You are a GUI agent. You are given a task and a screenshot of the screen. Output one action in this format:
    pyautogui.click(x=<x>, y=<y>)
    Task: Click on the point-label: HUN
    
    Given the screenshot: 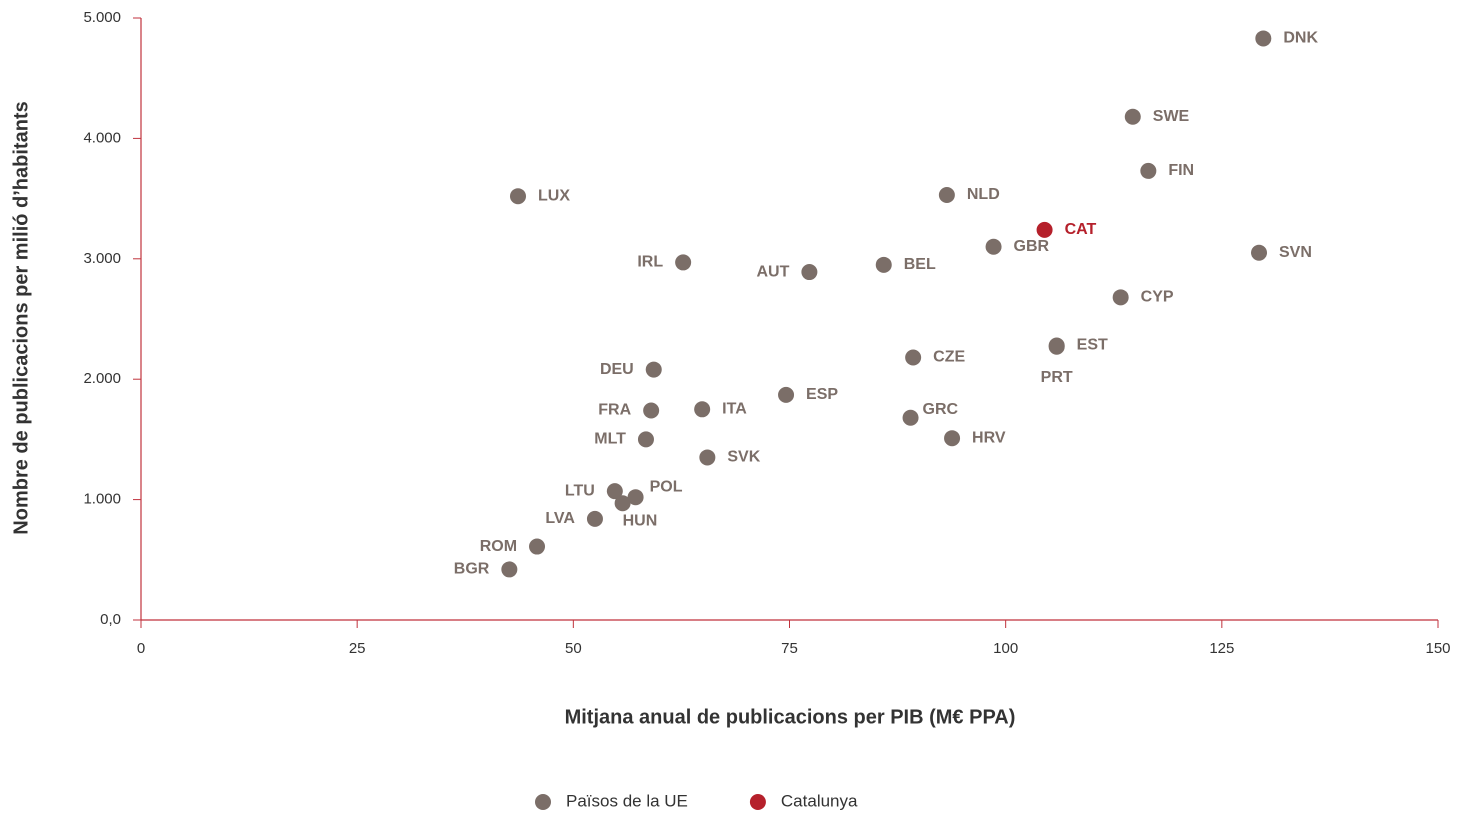 What is the action you would take?
    pyautogui.click(x=640, y=520)
    